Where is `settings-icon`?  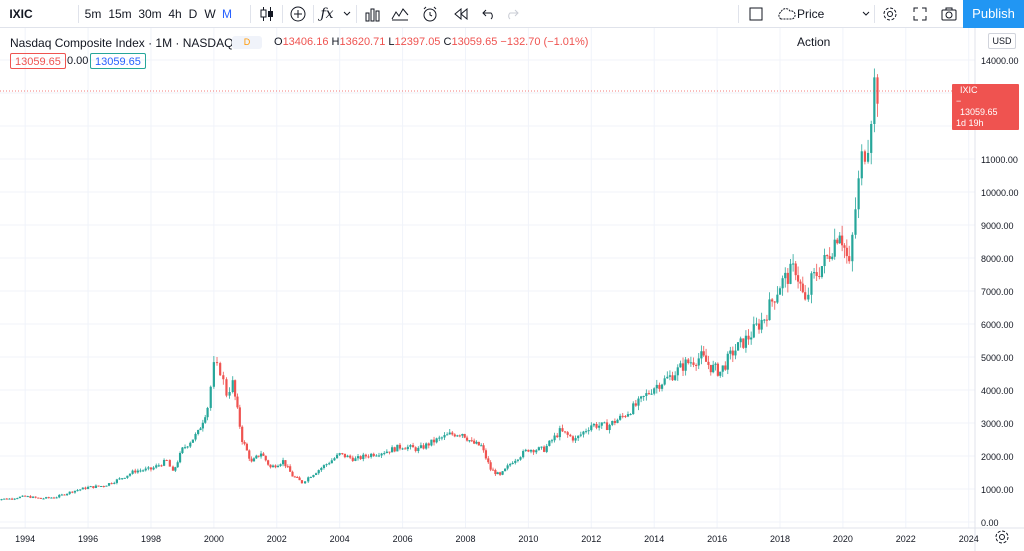
settings-icon is located at coordinates (890, 14).